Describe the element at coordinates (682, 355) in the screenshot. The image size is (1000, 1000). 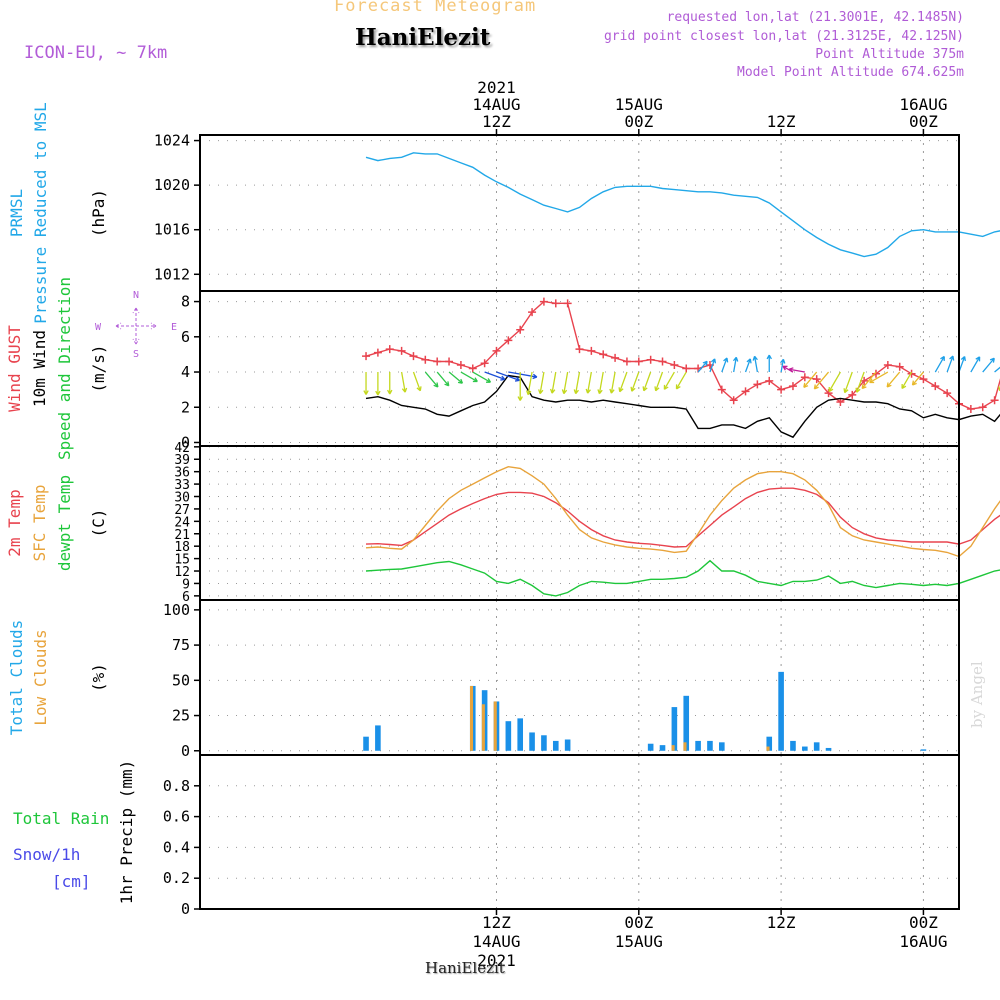
I see `series-wind-gust` at that location.